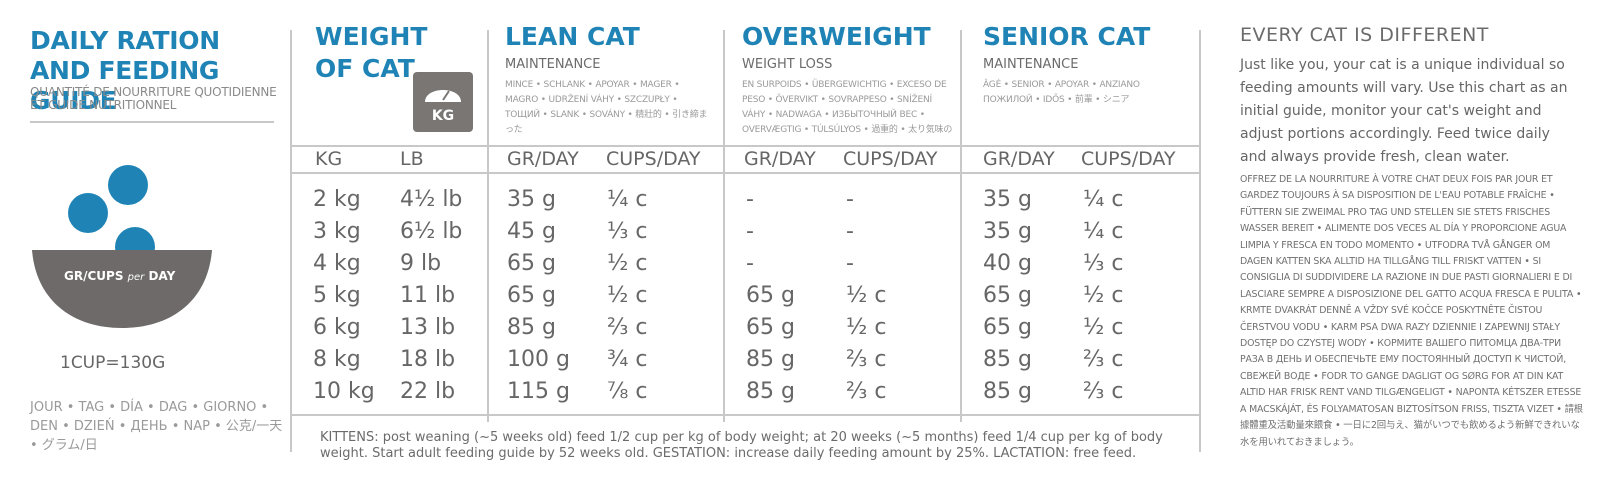 This screenshot has height=492, width=1600. What do you see at coordinates (329, 159) in the screenshot?
I see `unit-kg: KG` at bounding box center [329, 159].